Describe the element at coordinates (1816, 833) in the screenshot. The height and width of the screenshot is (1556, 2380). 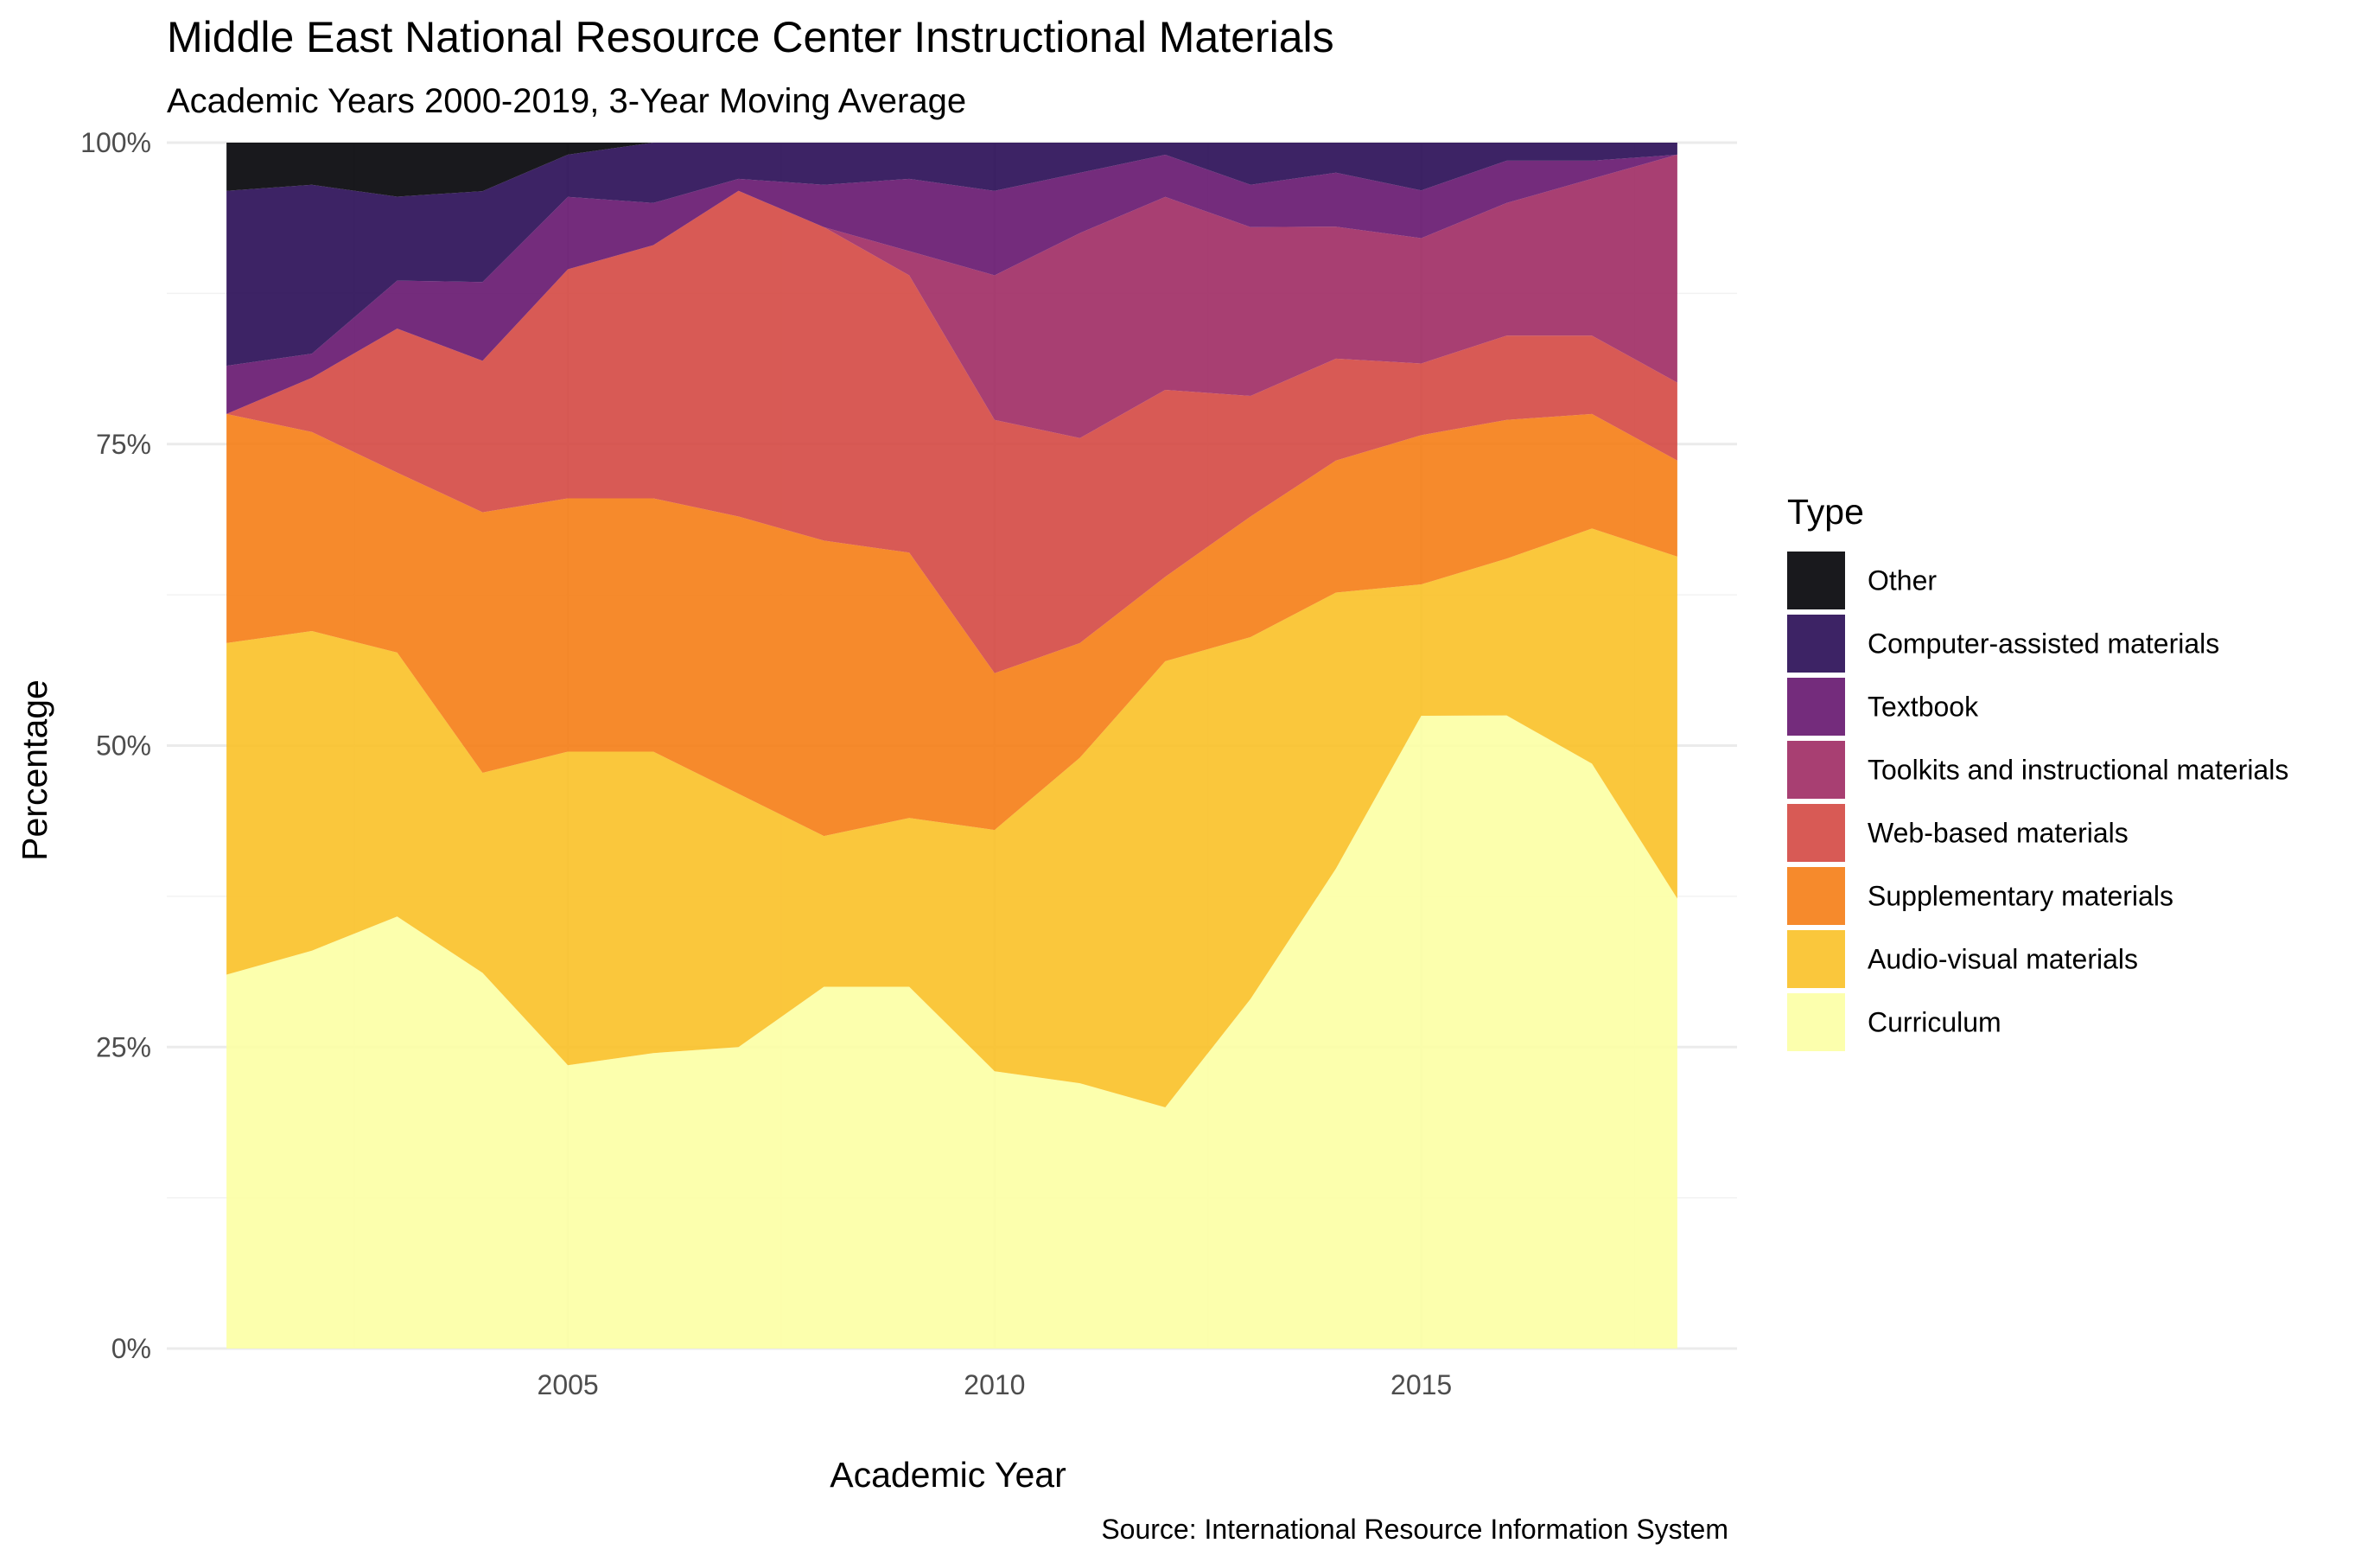
I see `legend-key-web-based-materials` at that location.